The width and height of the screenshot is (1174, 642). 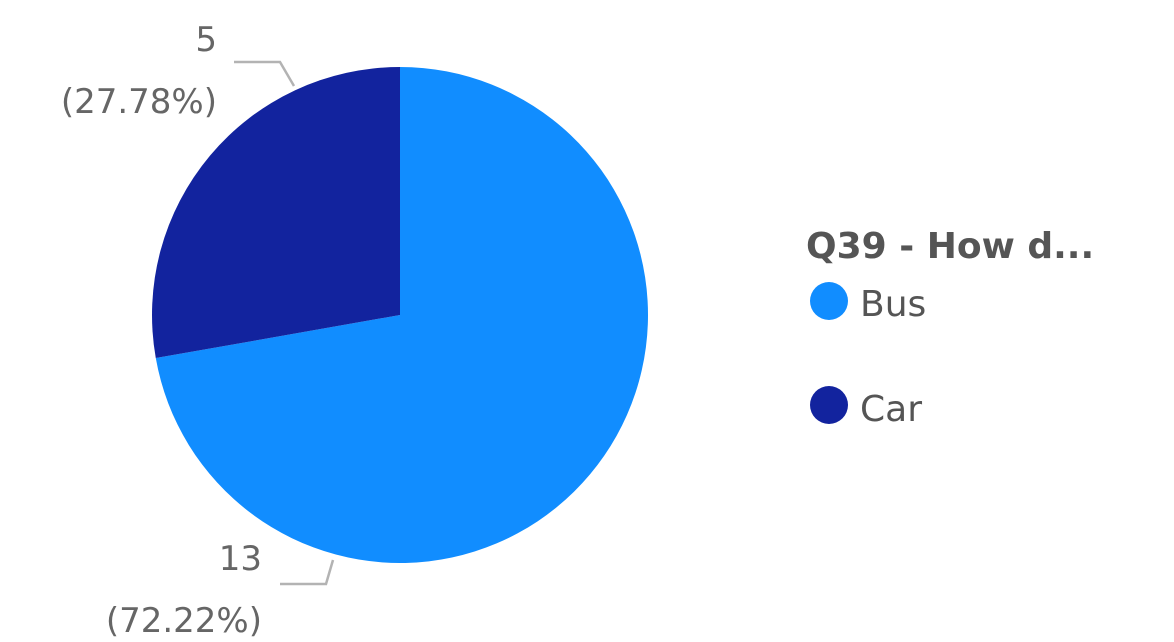 What do you see at coordinates (829, 405) in the screenshot?
I see `legend-marker-car` at bounding box center [829, 405].